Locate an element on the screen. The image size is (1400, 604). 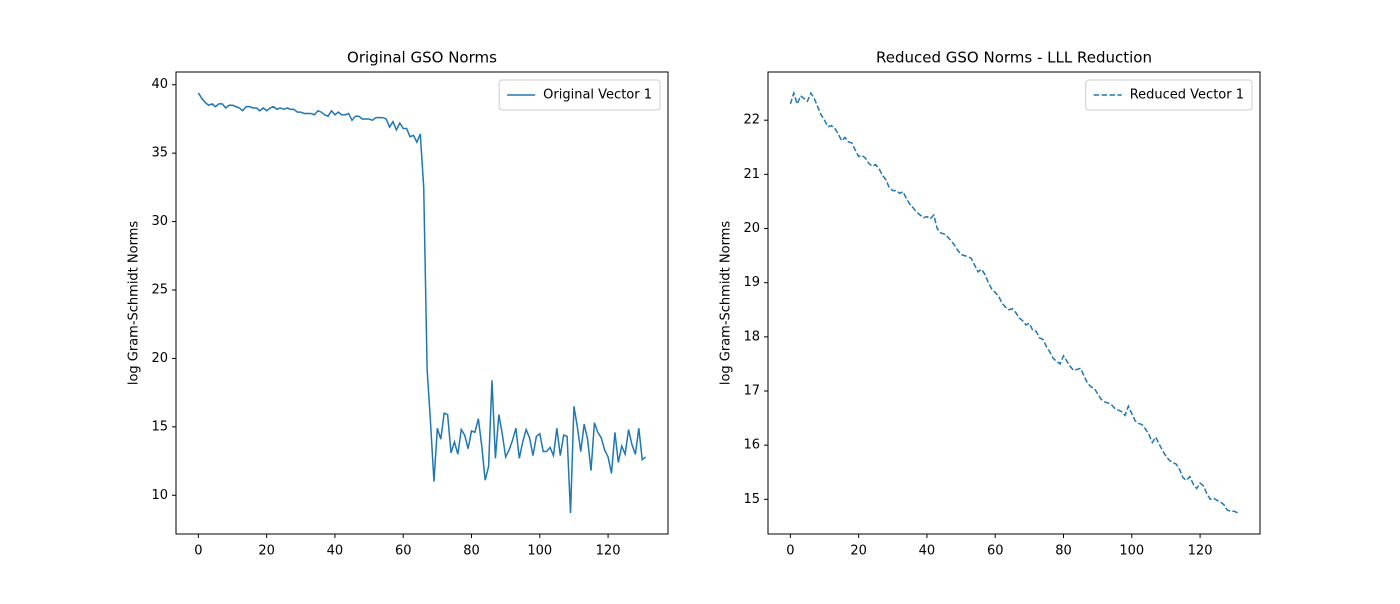
y-tick-label: 40 is located at coordinates (159, 84).